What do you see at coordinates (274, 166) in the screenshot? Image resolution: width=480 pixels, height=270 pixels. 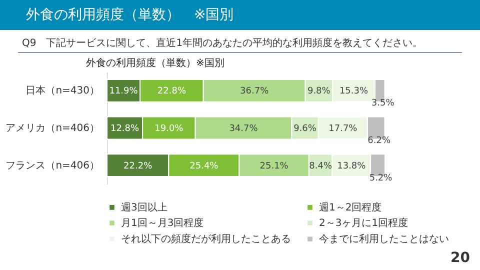 I see `data-label: 25.1%` at bounding box center [274, 166].